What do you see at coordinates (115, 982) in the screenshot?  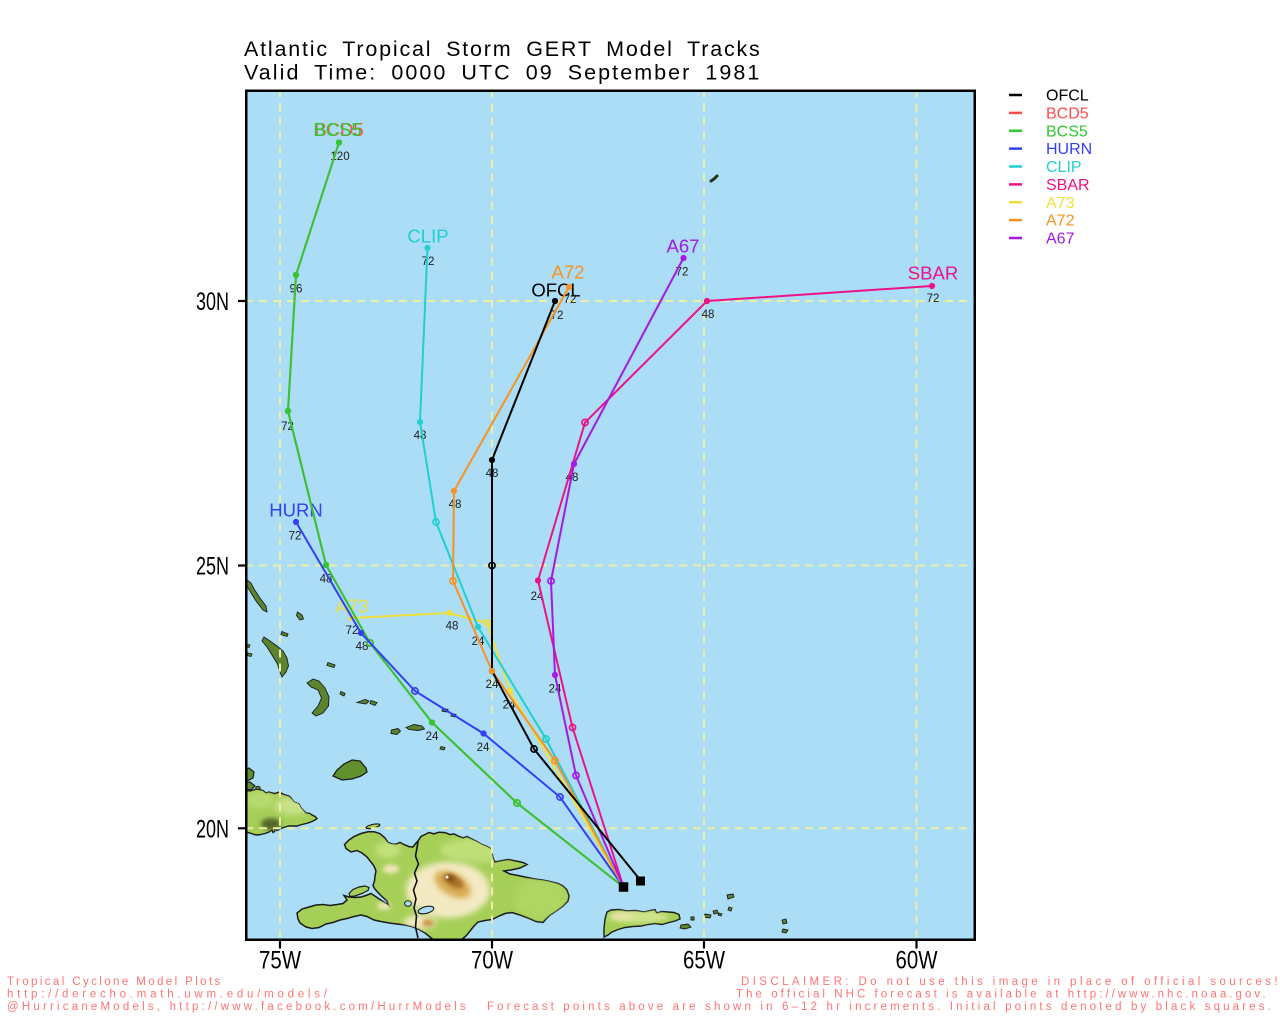 I see `svg-text: Tropical Cyclone Model Plots` at bounding box center [115, 982].